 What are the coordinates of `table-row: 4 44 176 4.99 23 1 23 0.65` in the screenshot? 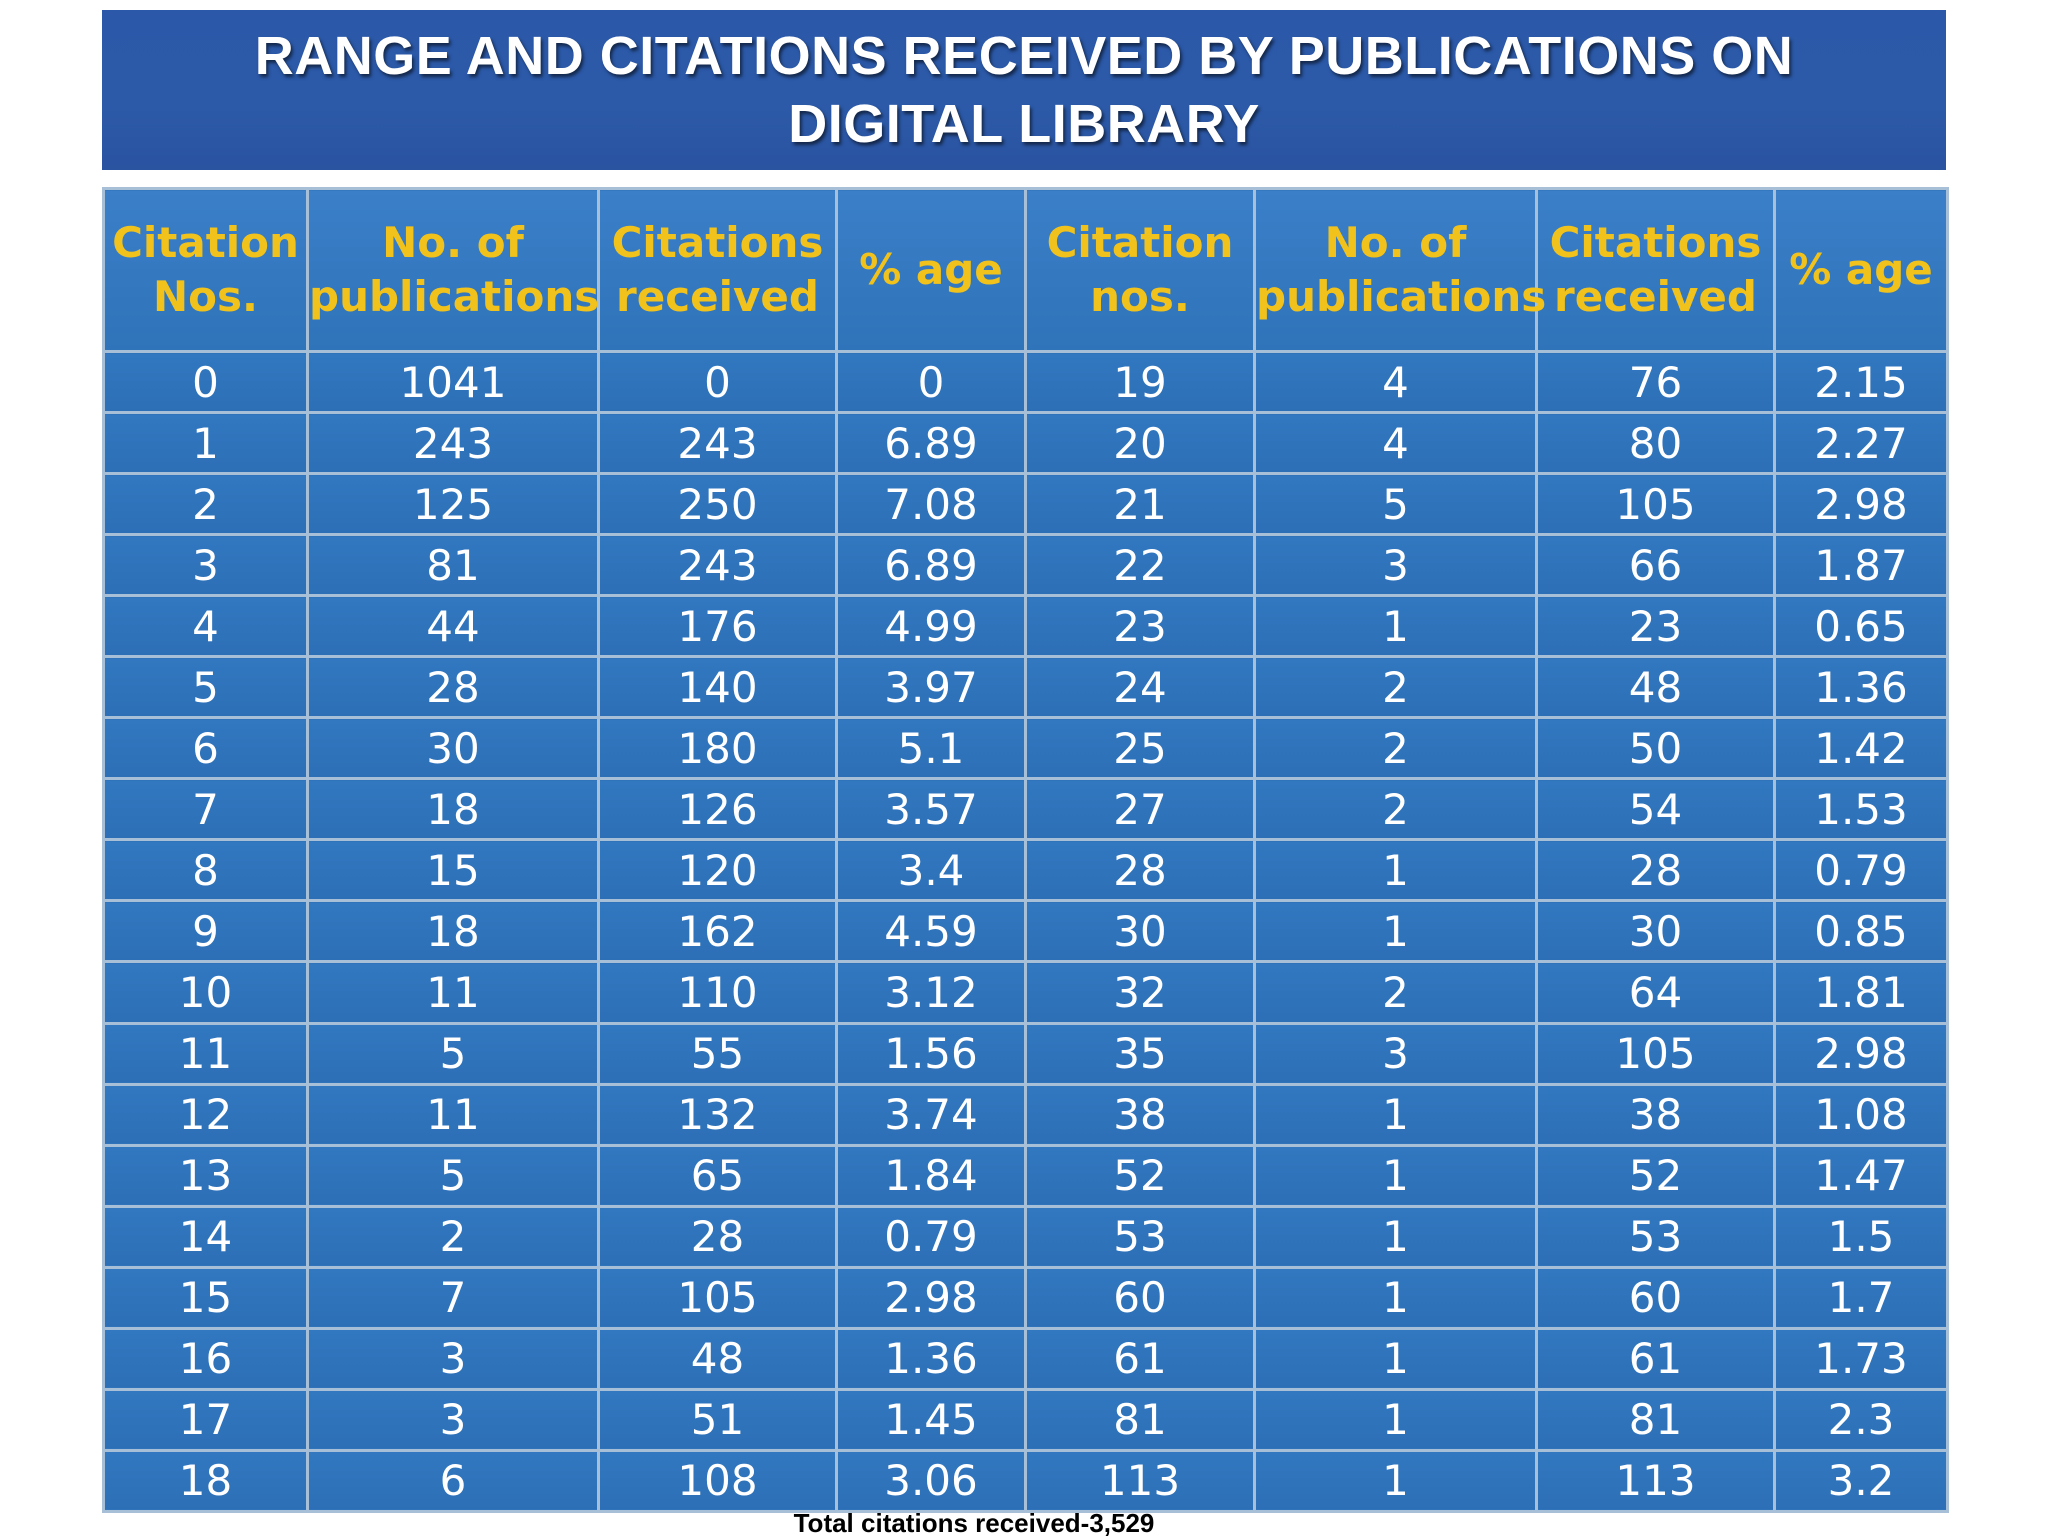 It's located at (1025, 626).